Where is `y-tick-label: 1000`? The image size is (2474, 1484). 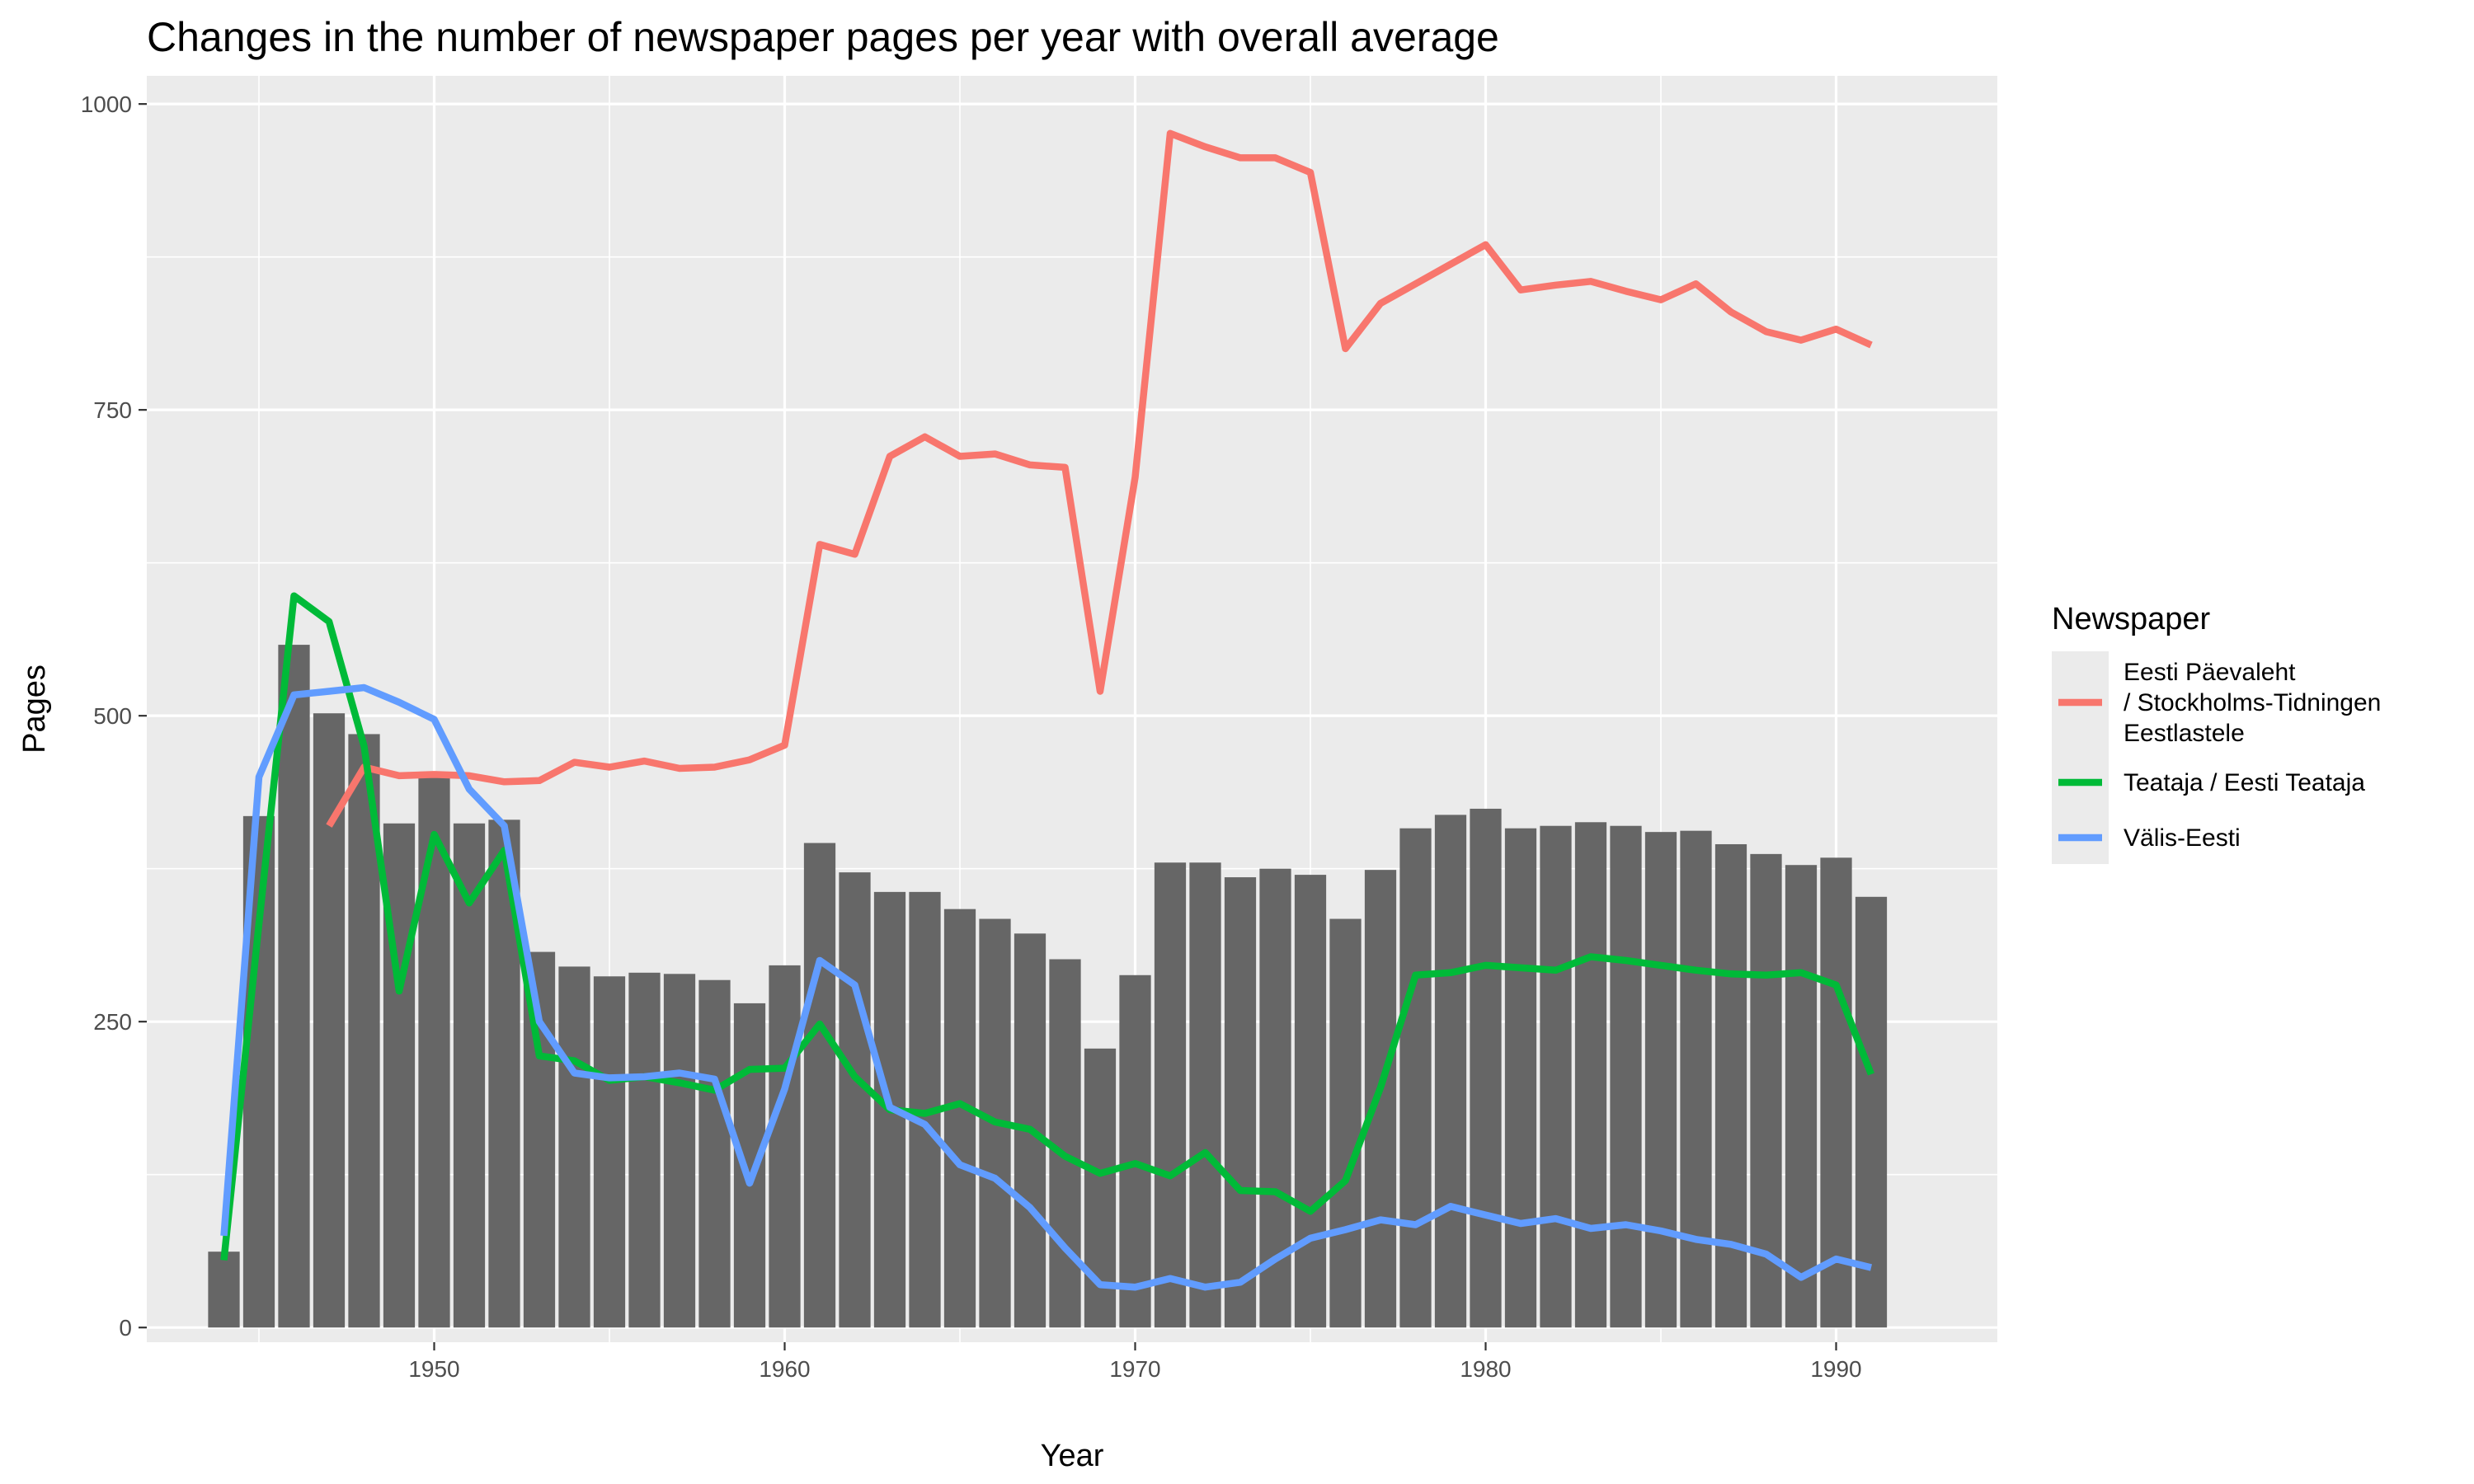
y-tick-label: 1000 is located at coordinates (106, 104).